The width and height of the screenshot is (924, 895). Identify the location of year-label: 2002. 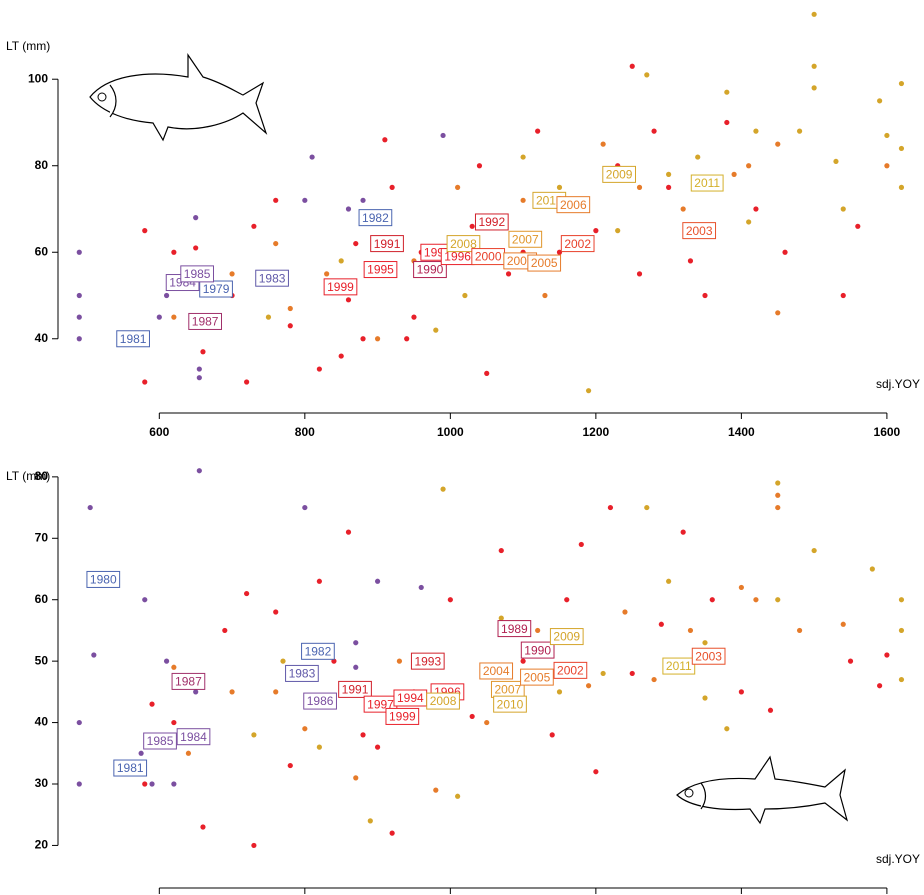
(570, 670).